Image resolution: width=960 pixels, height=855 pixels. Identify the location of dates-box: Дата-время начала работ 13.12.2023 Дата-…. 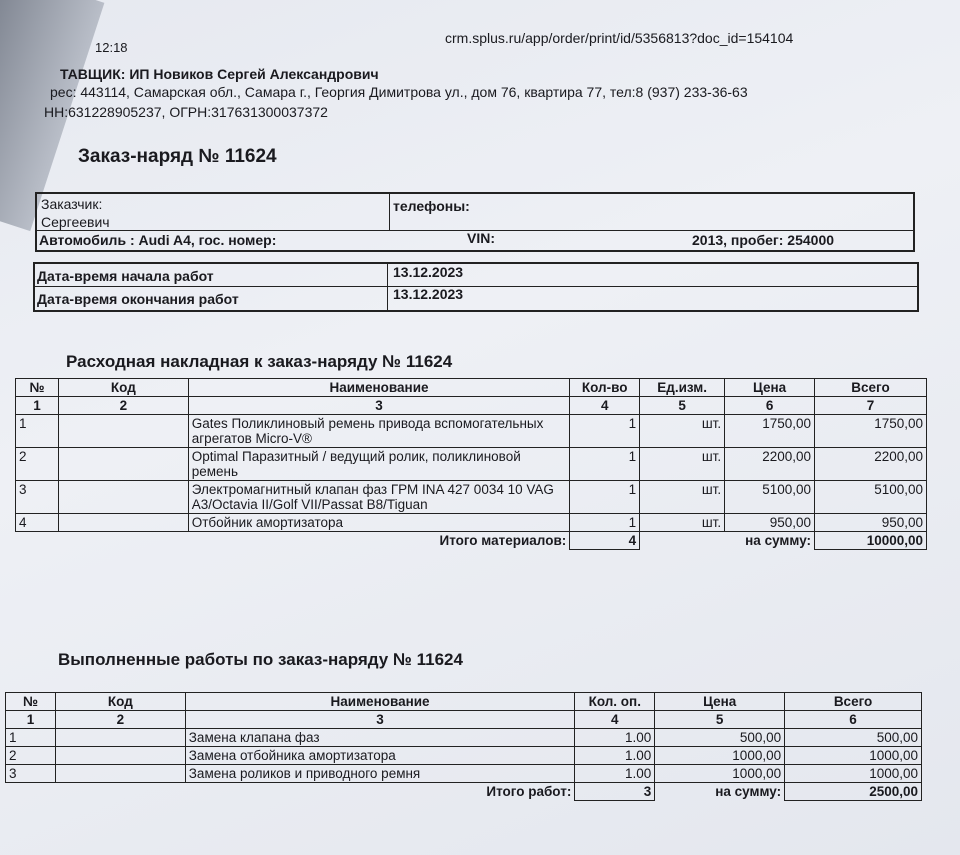
(476, 287).